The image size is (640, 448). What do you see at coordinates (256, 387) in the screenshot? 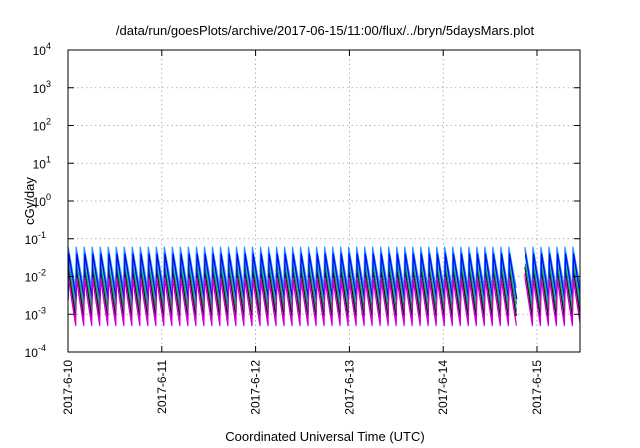
I see `x-tick-label: 2017-6-12` at bounding box center [256, 387].